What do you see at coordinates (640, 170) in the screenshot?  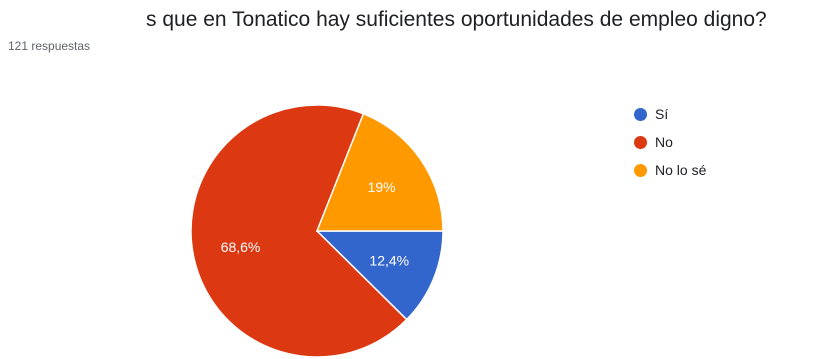 I see `legend-swatch-nolose` at bounding box center [640, 170].